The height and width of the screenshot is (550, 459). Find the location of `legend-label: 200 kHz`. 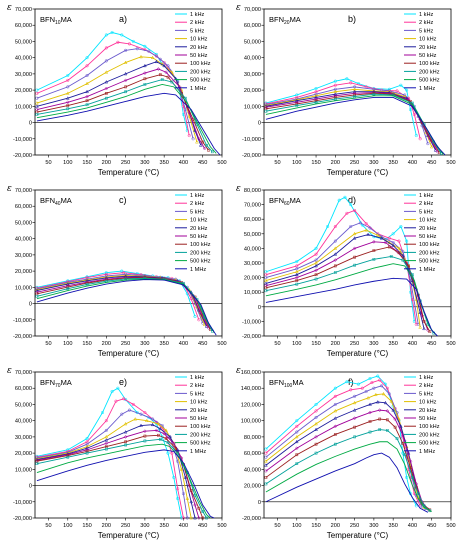

legend-label: 200 kHz is located at coordinates (429, 253).